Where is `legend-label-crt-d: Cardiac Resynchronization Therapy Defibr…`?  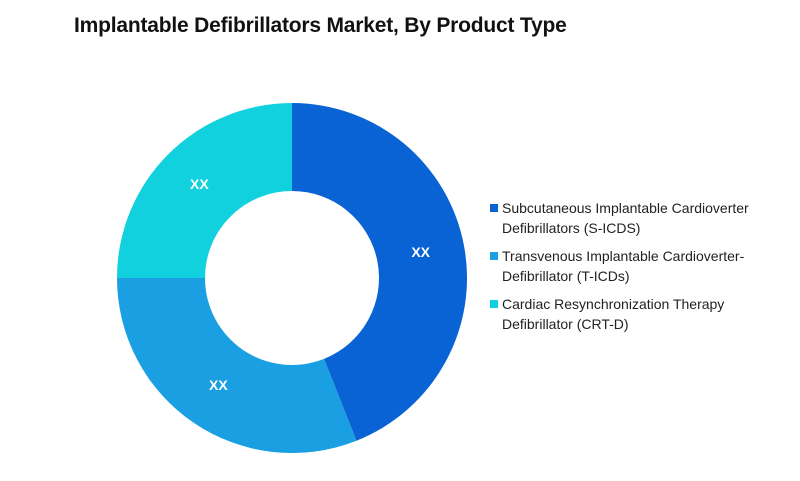
legend-label-crt-d: Cardiac Resynchronization Therapy Defibr… is located at coordinates (613, 314).